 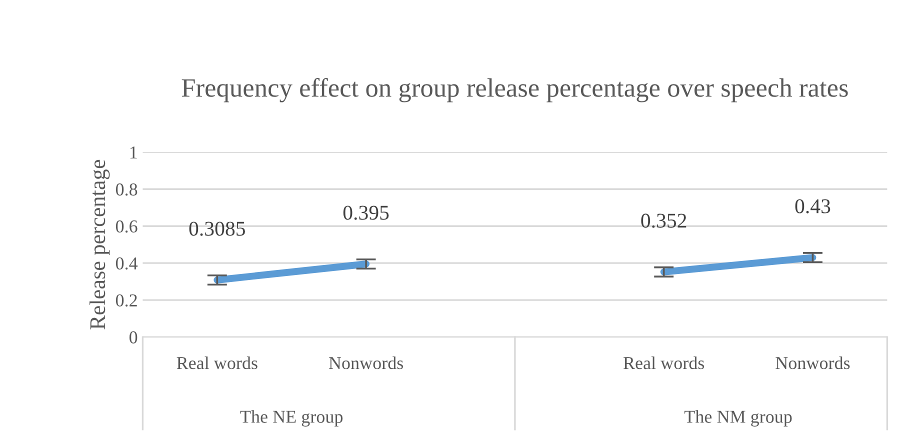 I want to click on text: The NE group, so click(x=291, y=418).